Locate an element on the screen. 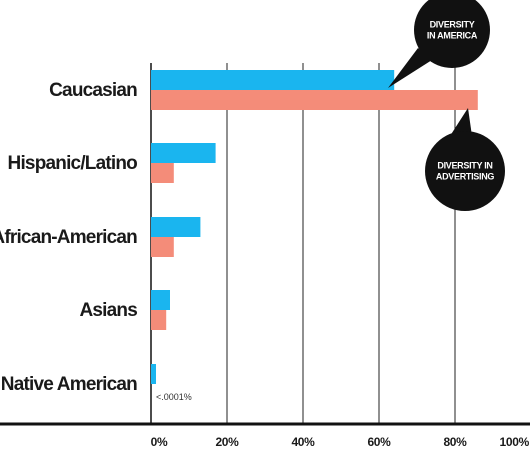 This screenshot has width=530, height=450. x-tick-label-3: 60% is located at coordinates (379, 442).